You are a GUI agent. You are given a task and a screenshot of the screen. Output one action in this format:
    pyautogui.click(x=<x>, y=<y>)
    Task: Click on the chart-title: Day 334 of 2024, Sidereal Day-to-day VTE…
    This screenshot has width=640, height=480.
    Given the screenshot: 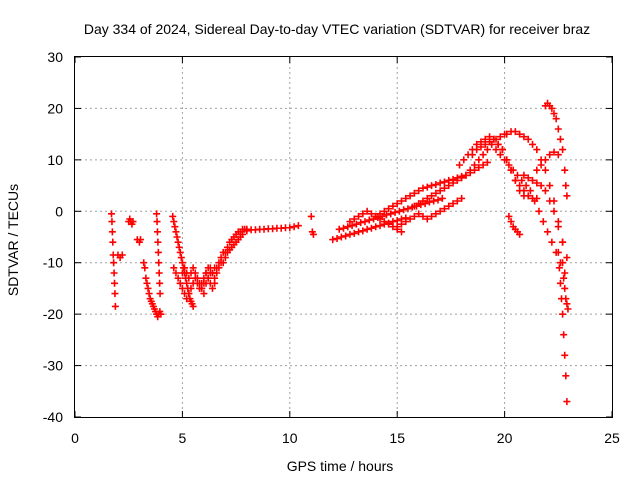 What is the action you would take?
    pyautogui.click(x=337, y=29)
    